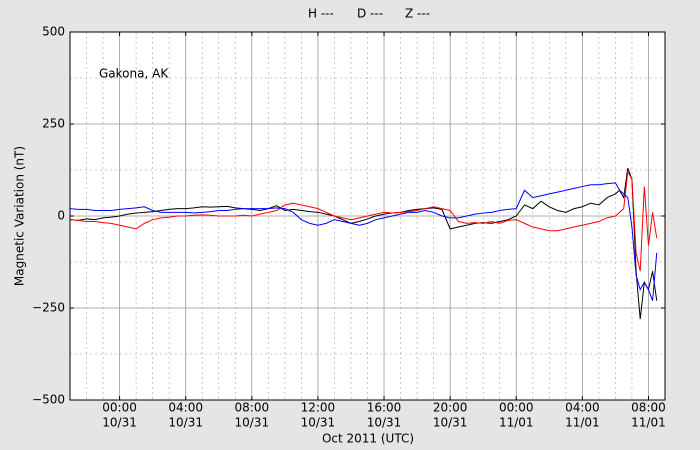 This screenshot has height=450, width=700. I want to click on x-tick-label: 12:00, so click(318, 408).